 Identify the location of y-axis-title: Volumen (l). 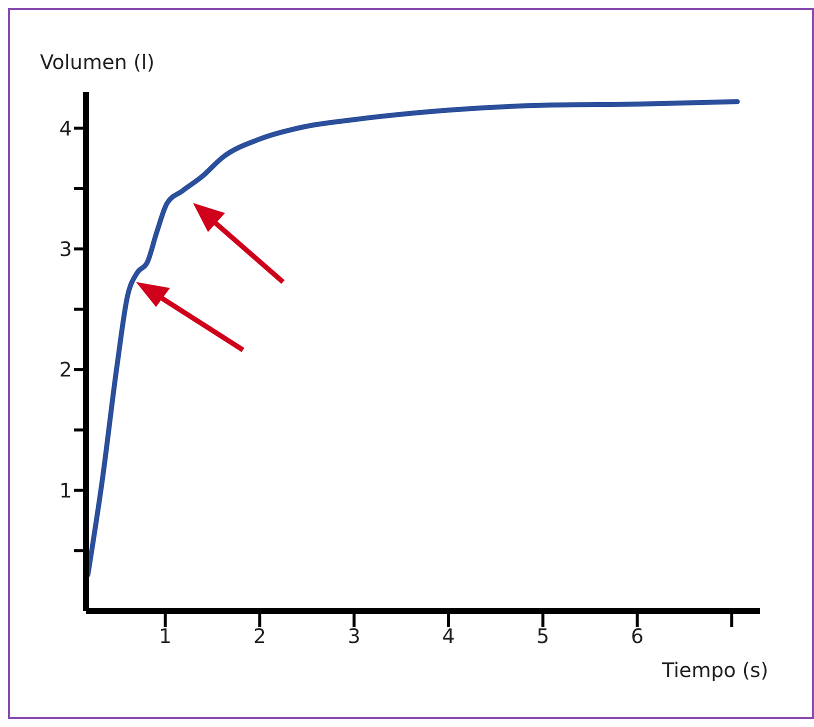
(97, 62).